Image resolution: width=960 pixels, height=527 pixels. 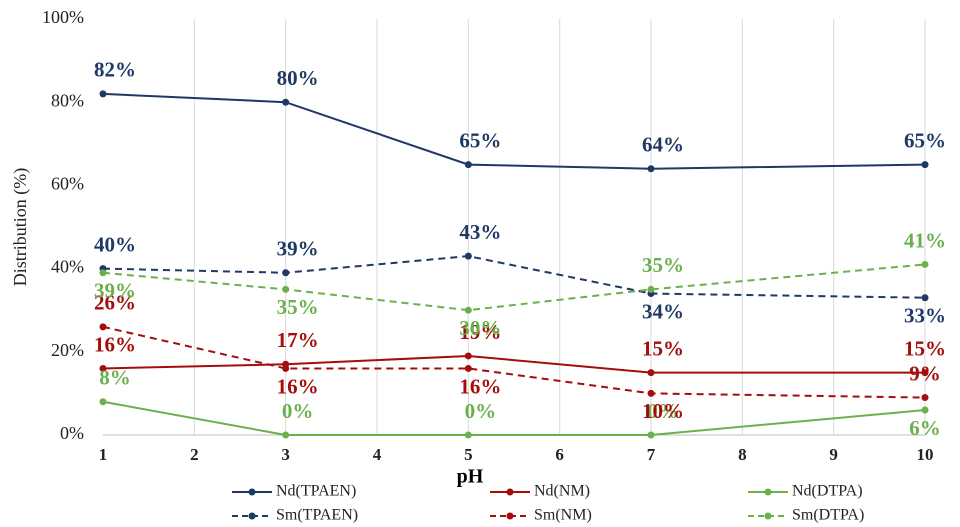 I want to click on x-tick-label: 3, so click(x=285, y=454).